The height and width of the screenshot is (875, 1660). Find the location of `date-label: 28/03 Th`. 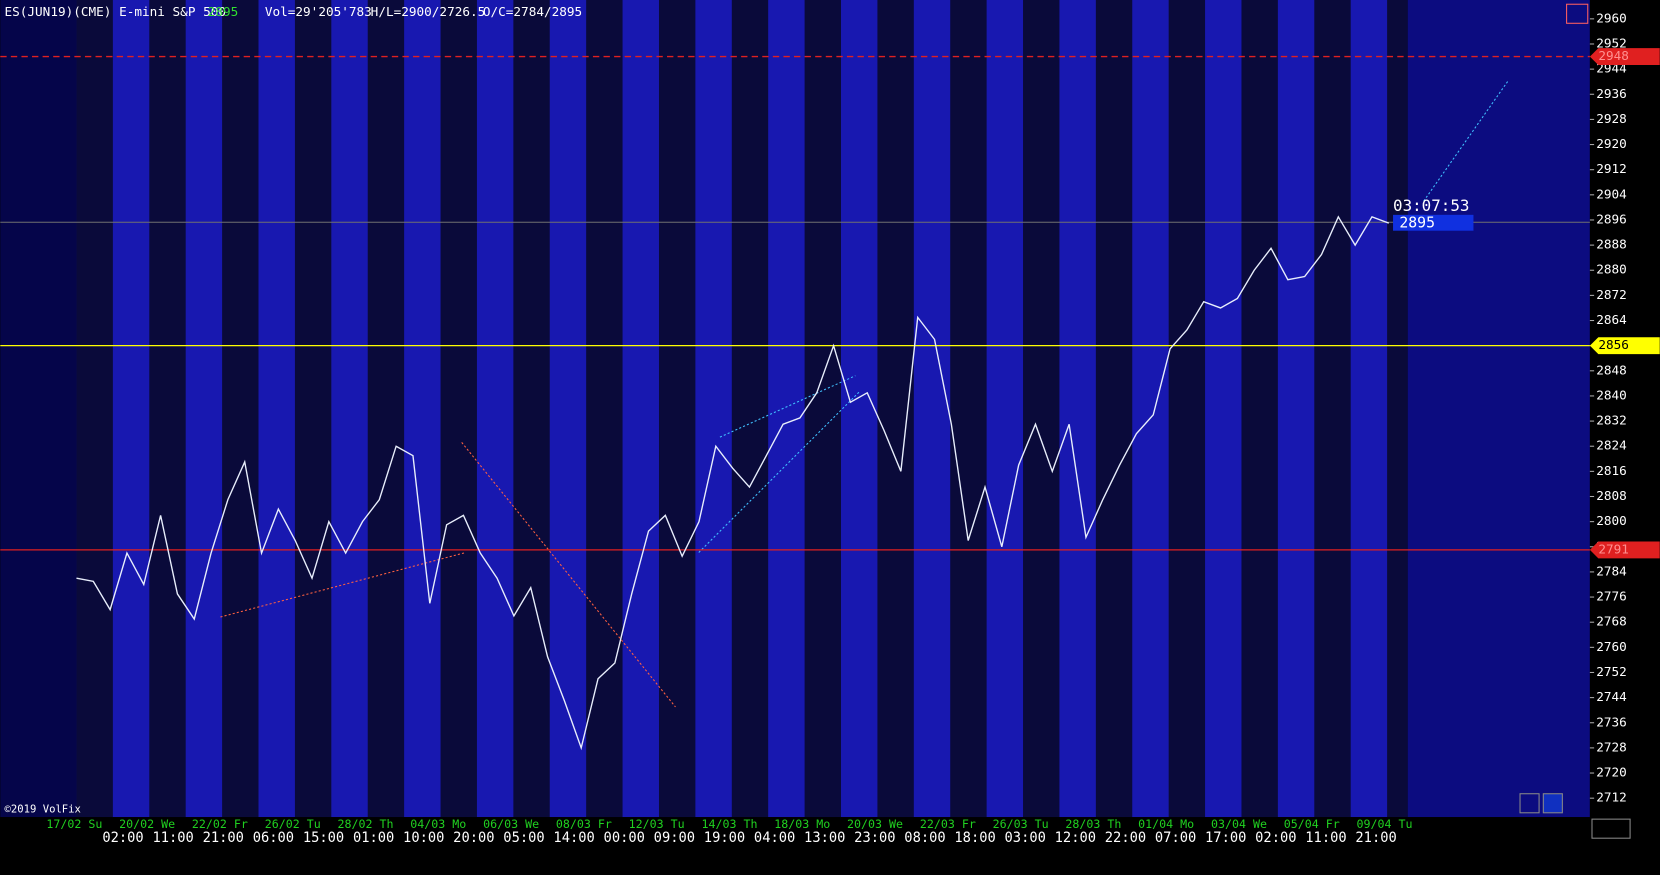

date-label: 28/03 Th is located at coordinates (1093, 824).